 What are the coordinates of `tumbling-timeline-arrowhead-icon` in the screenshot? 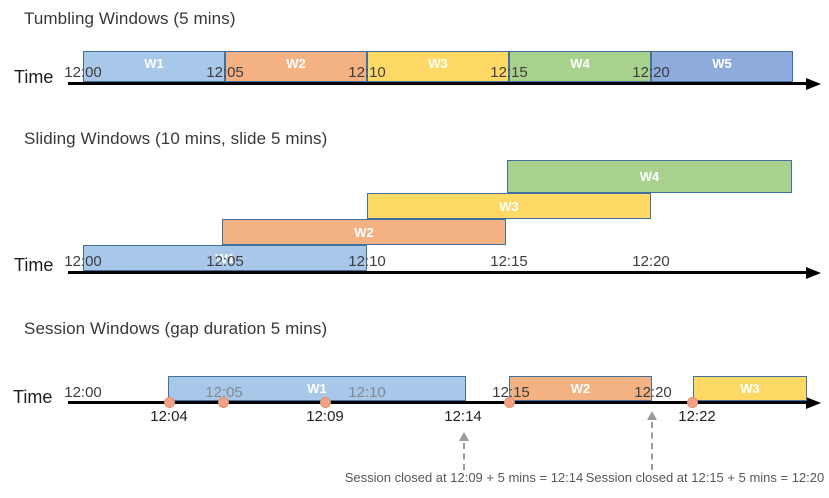 It's located at (813, 83).